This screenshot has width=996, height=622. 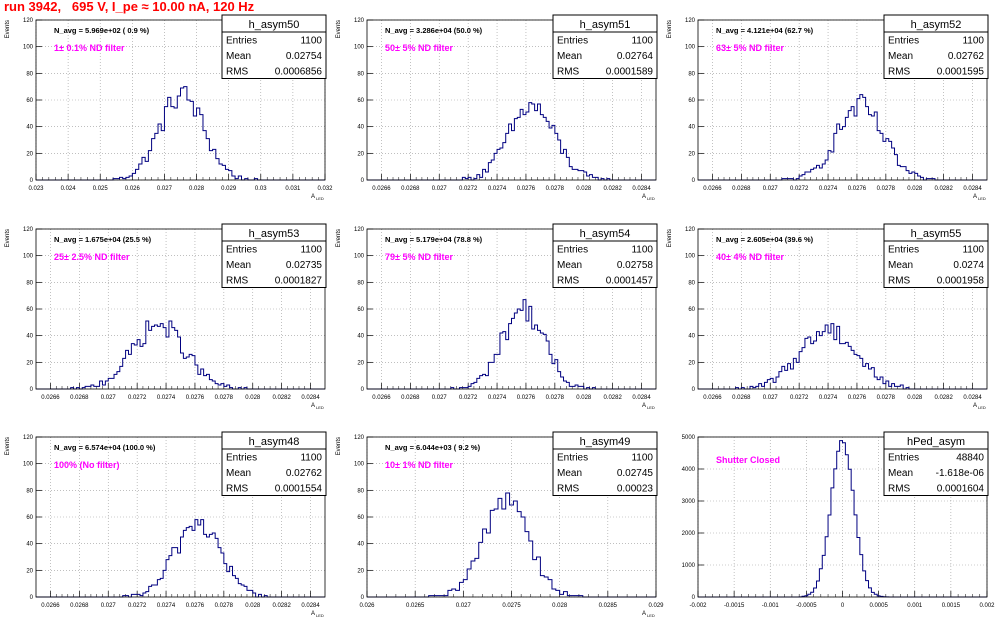 I want to click on stats-value: 0.0274, so click(x=968, y=265).